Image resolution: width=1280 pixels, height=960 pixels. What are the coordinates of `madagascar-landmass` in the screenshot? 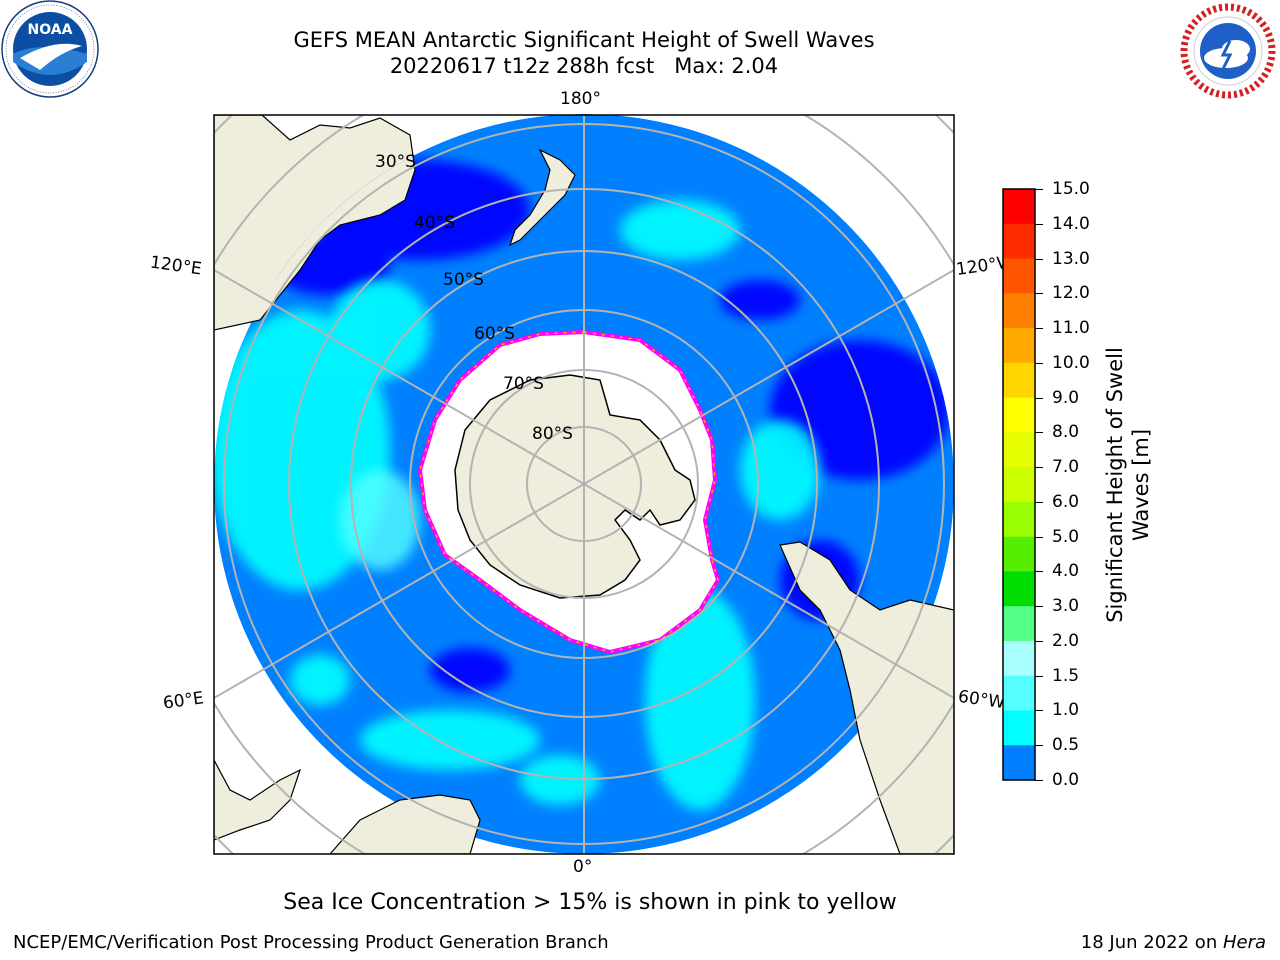 It's located at (258, 800).